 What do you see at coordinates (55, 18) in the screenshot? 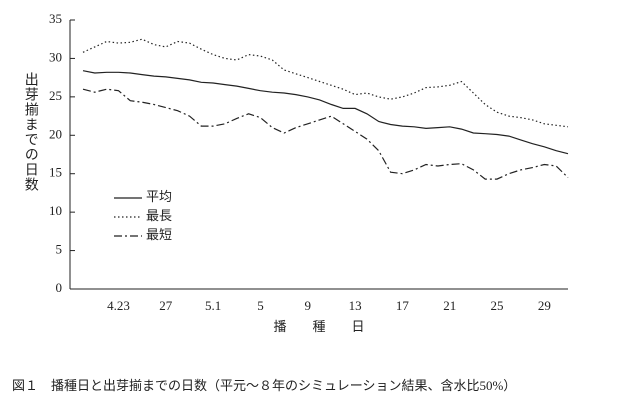
I see `y-tick-label: 35` at bounding box center [55, 18].